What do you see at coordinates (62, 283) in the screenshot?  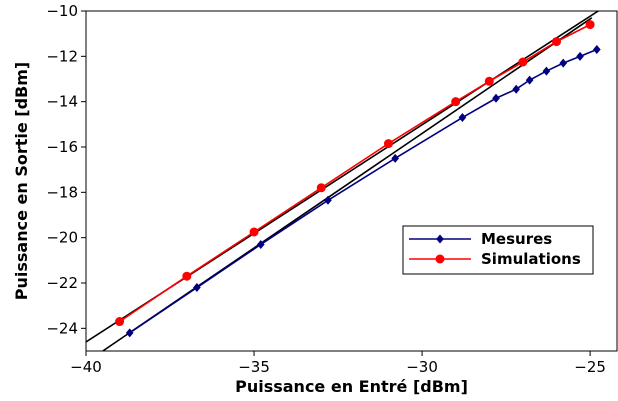 I see `y-tick-label: −22` at bounding box center [62, 283].